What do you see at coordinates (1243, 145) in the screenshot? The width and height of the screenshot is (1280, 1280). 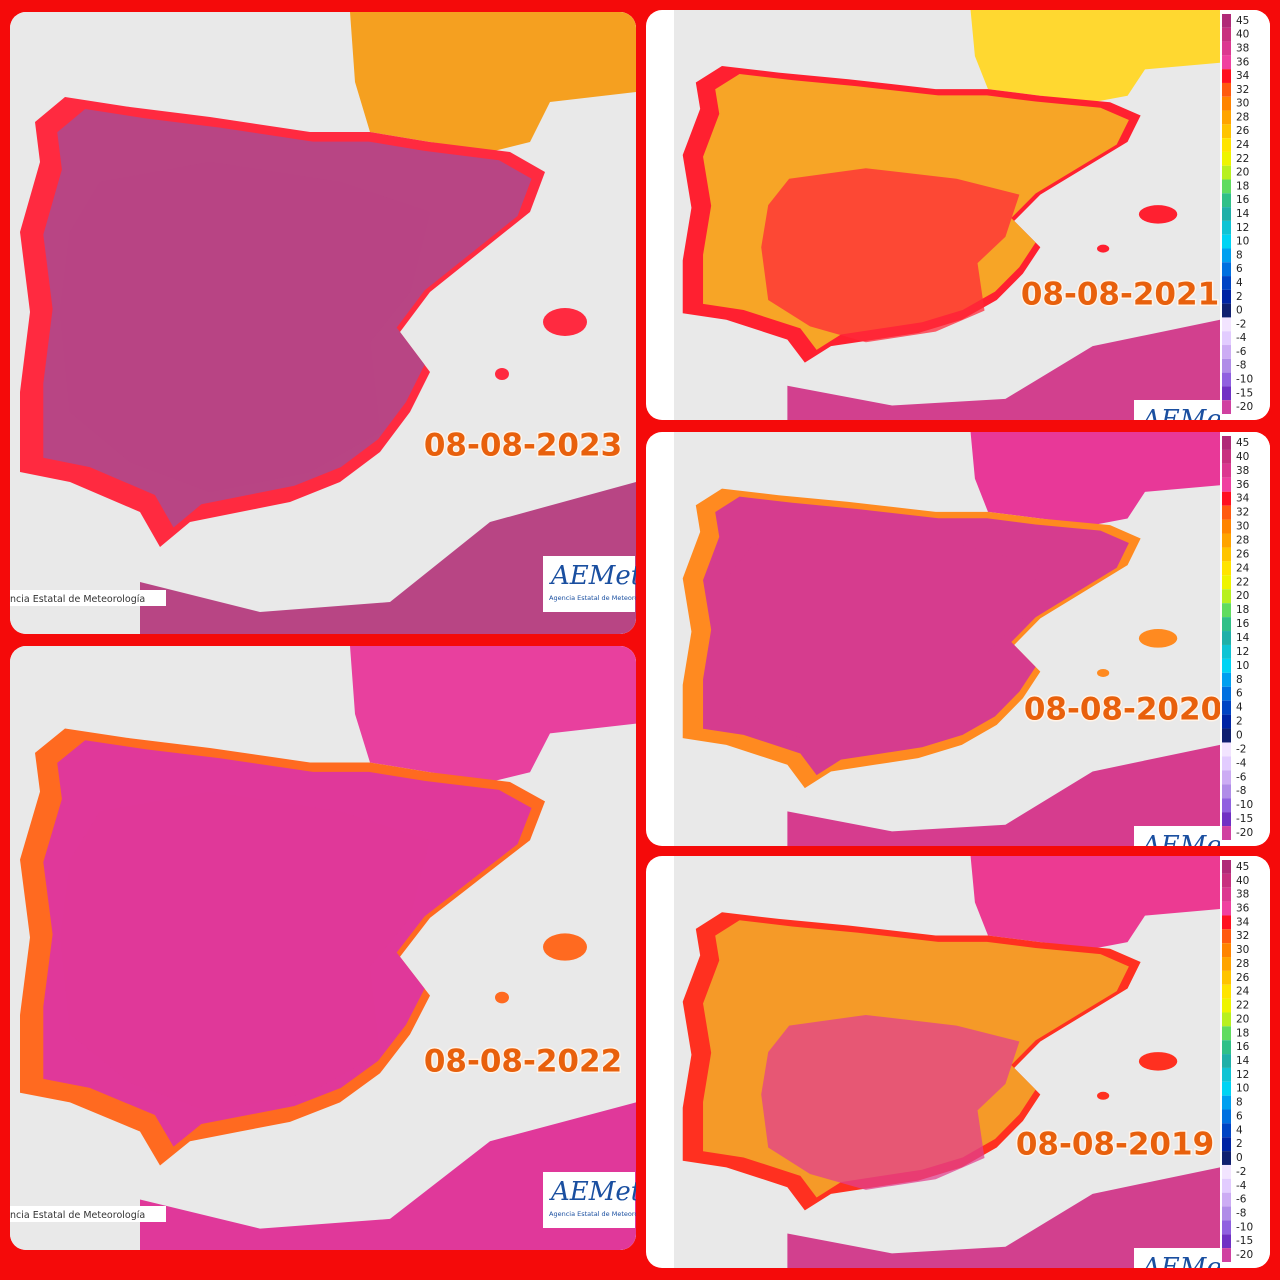 I see `legend-label: 24` at bounding box center [1243, 145].